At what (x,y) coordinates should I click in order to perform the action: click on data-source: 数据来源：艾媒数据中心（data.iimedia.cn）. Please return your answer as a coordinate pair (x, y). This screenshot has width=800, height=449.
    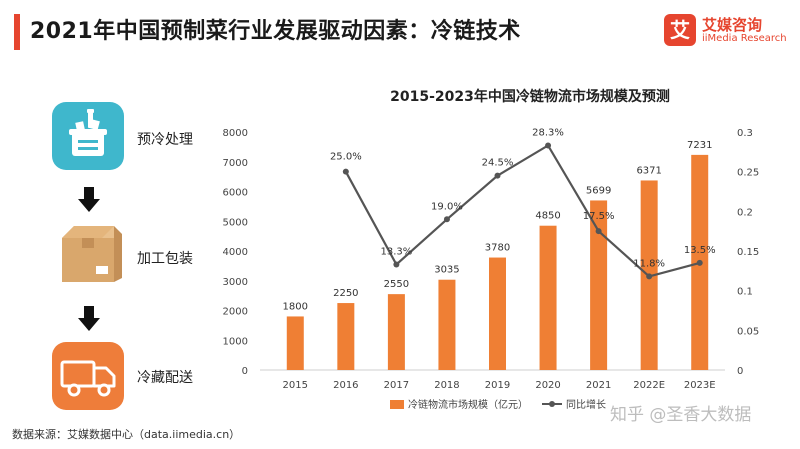
    Looking at the image, I should click on (126, 434).